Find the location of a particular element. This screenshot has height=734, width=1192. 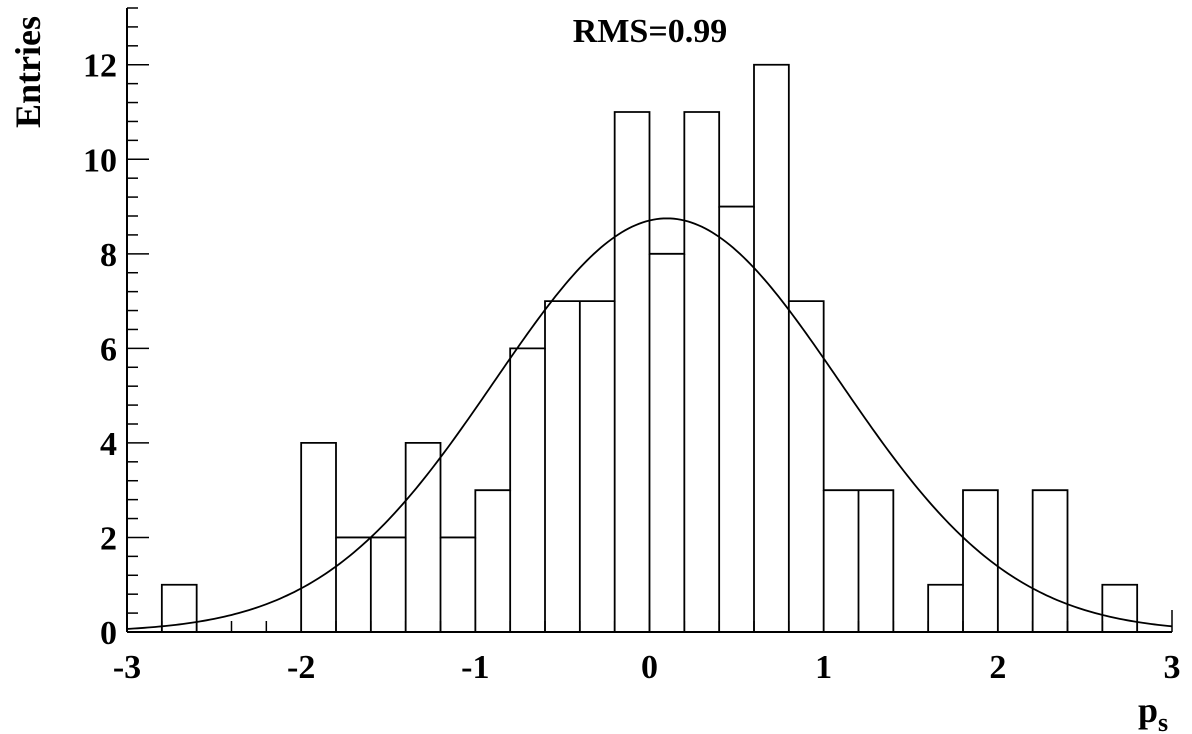

y-tick-label: 2 is located at coordinates (108, 538).